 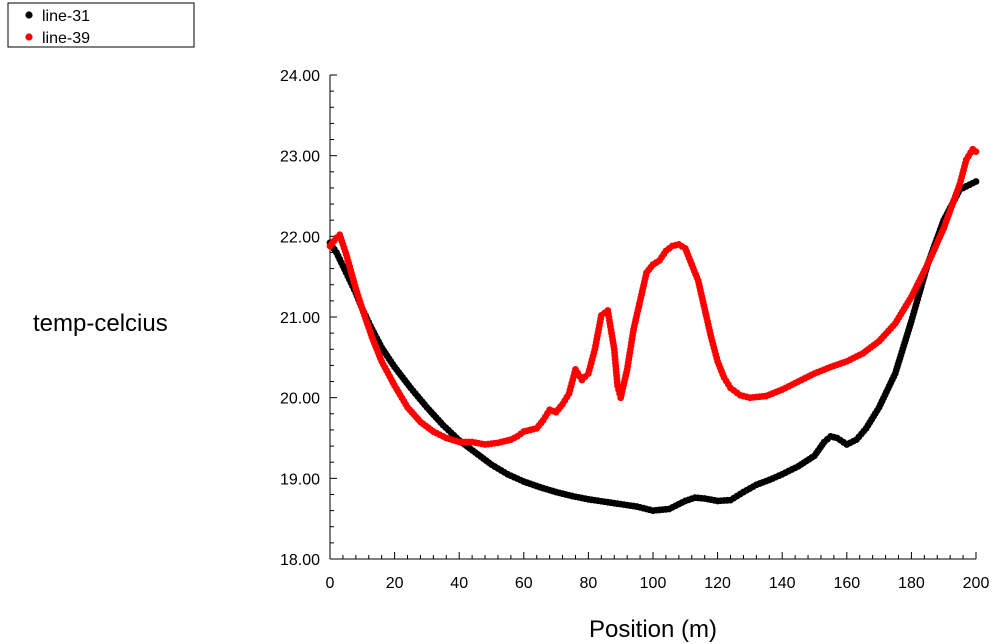 I want to click on legend-box, so click(x=101, y=25).